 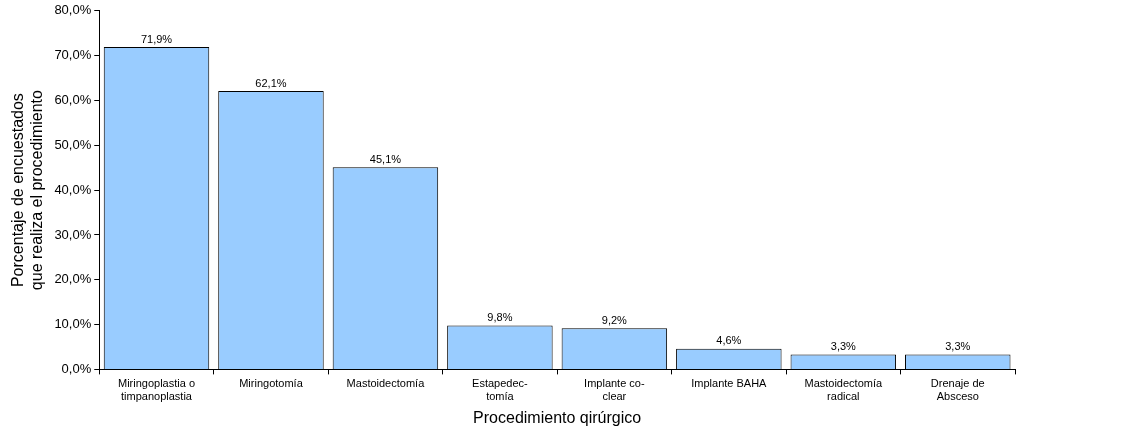 I want to click on y-tick-label: 20,0%, so click(x=73, y=279).